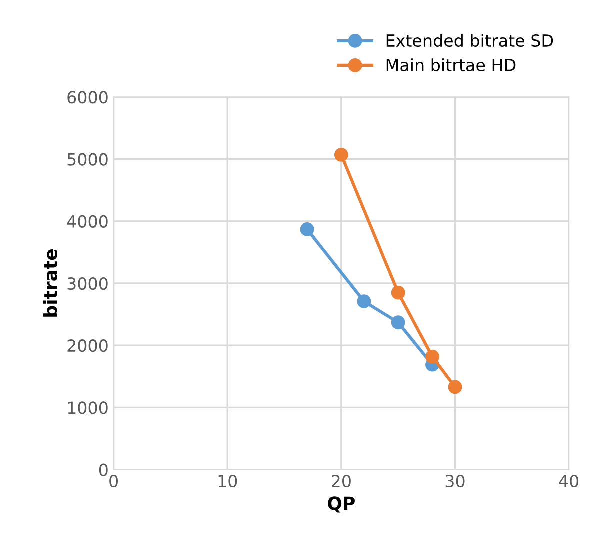  I want to click on x-tick-label: 20, so click(341, 481).